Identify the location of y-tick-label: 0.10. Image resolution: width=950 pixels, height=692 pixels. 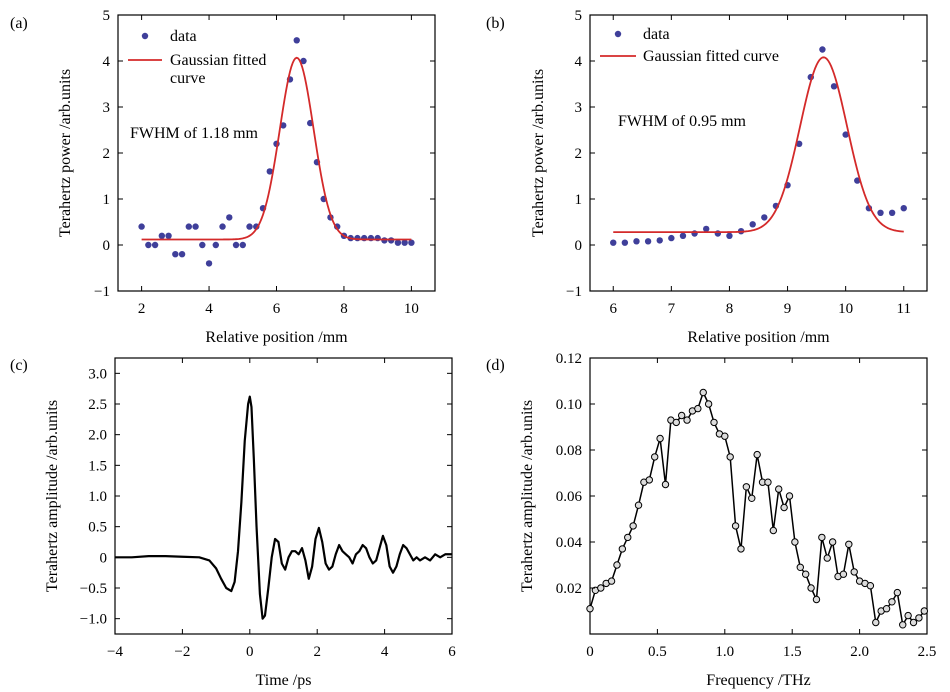
(569, 405).